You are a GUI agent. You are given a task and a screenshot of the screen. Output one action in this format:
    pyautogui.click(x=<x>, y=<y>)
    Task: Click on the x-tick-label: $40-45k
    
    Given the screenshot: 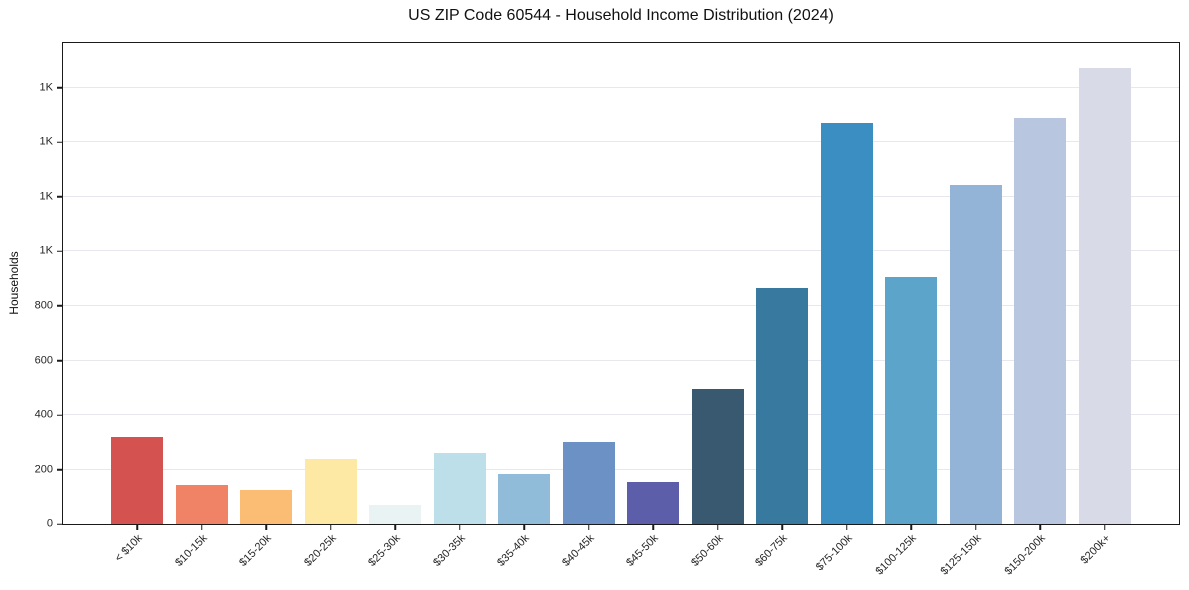 What is the action you would take?
    pyautogui.click(x=578, y=550)
    